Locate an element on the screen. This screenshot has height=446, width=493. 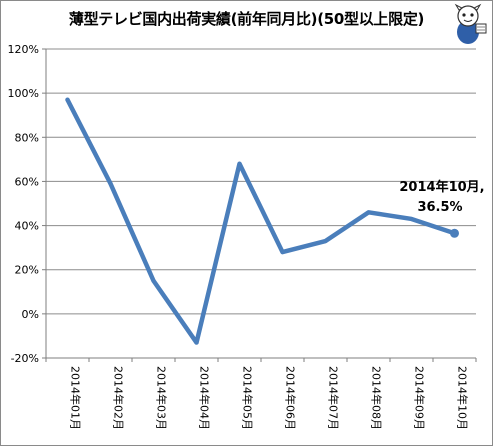
x-tick-label: 2014年06月 is located at coordinates (291, 398).